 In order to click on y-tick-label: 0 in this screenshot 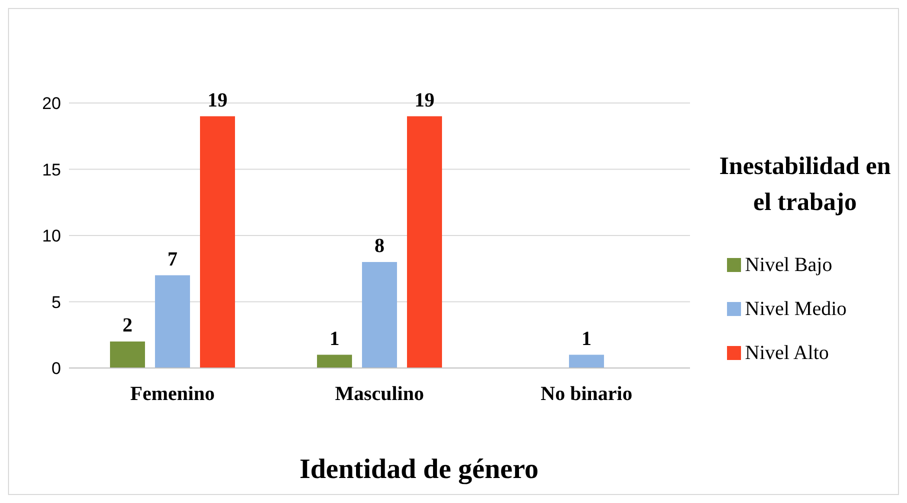, I will do `click(56, 368)`.